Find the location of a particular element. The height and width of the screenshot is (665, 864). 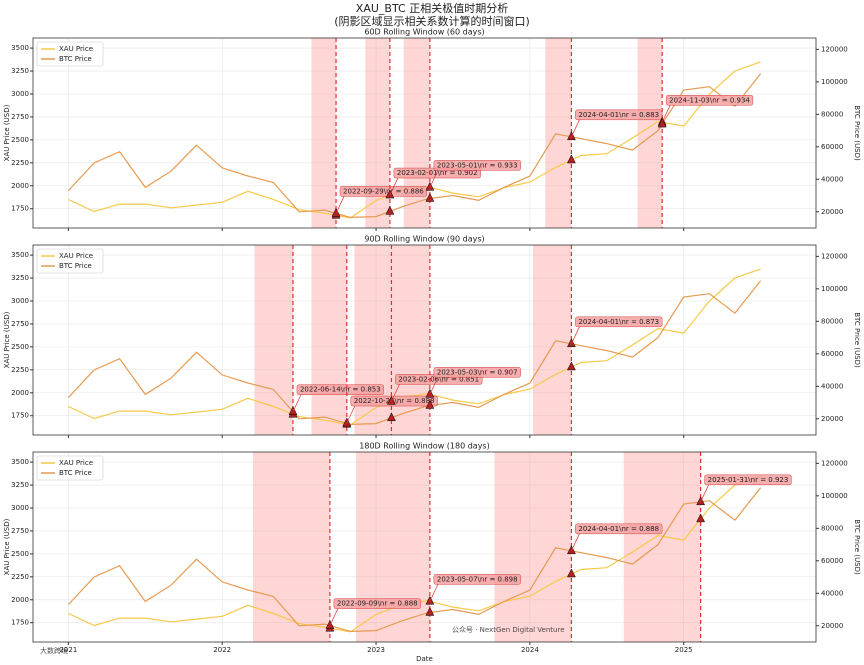

annotation-label: 2024-04-01\nr = 0.873 is located at coordinates (618, 322).